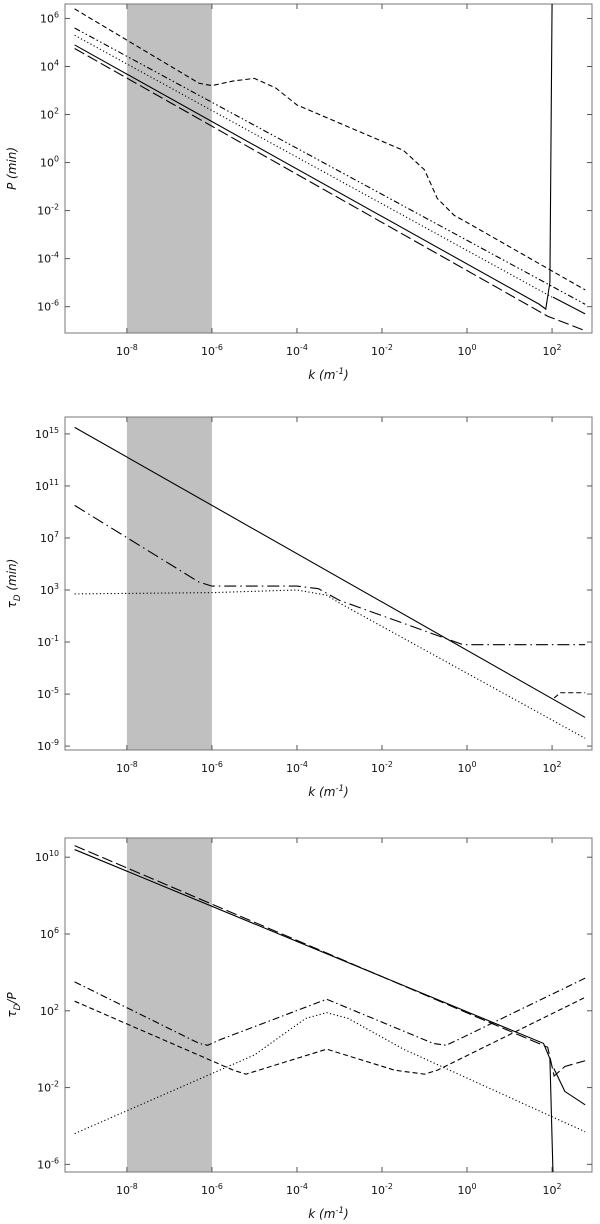 The width and height of the screenshot is (600, 1224). What do you see at coordinates (48, 745) in the screenshot?
I see `y-tick-label: 10⁻⁹` at bounding box center [48, 745].